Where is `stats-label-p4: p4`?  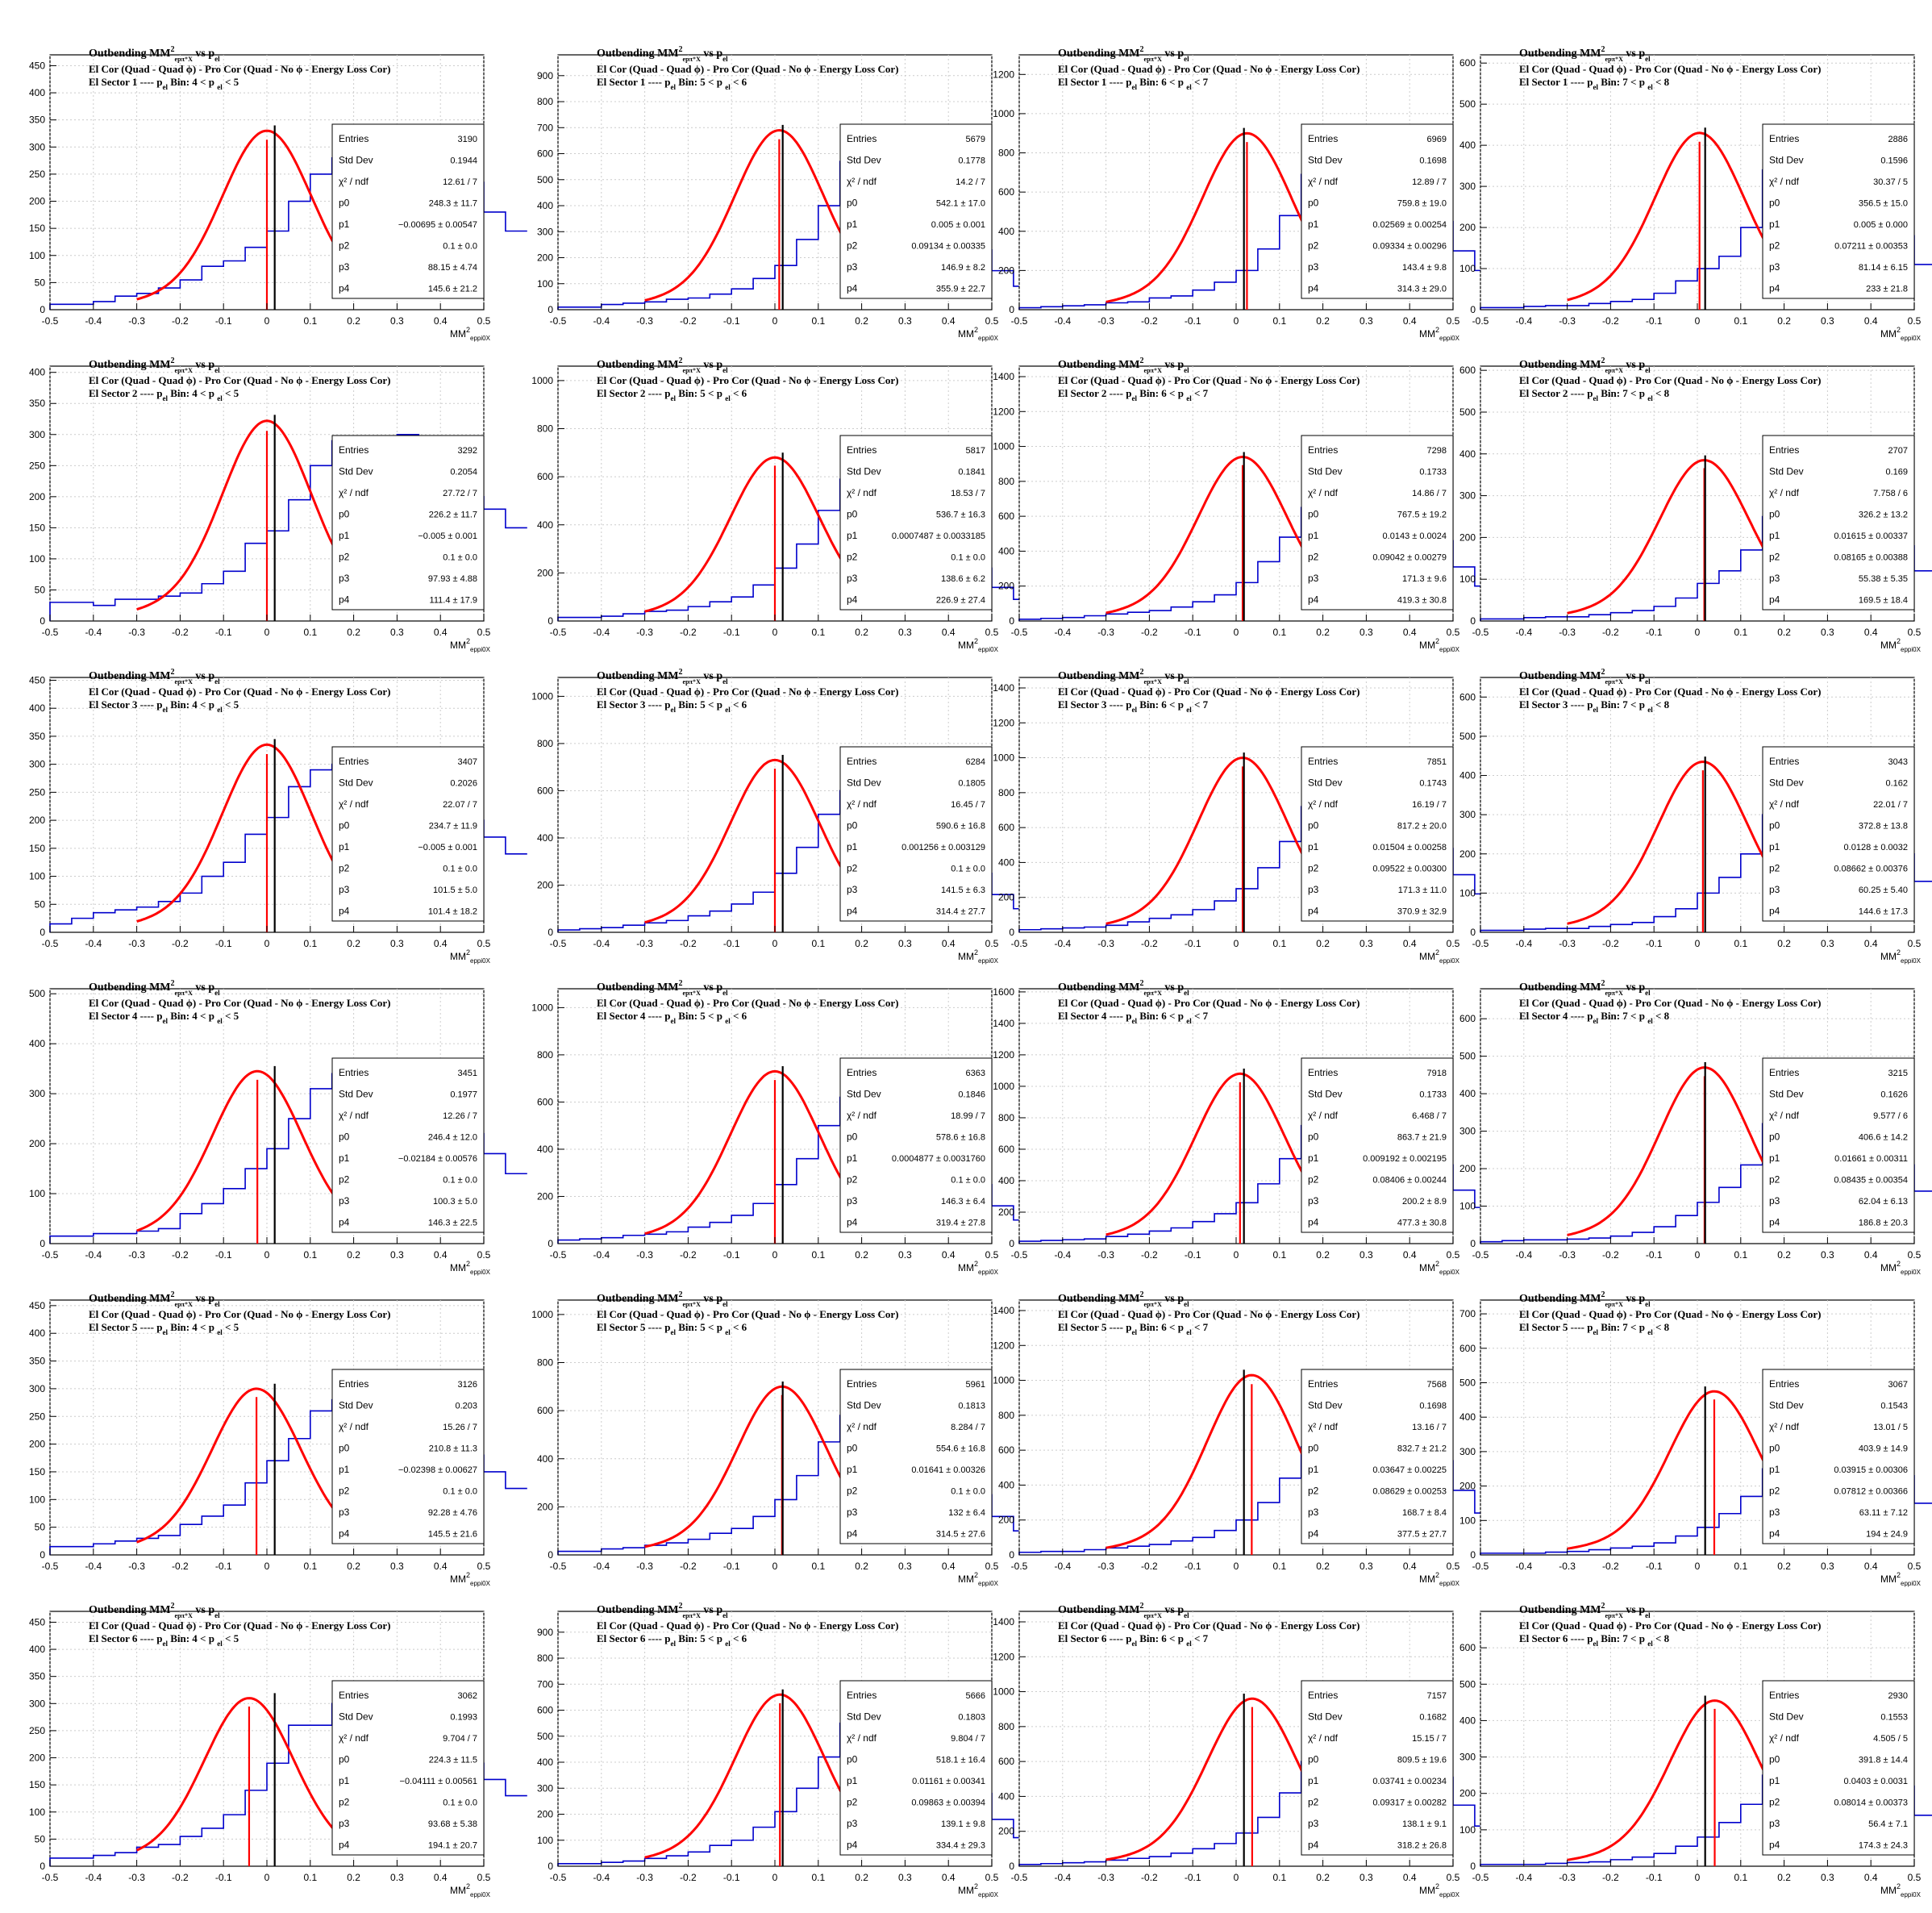 stats-label-p4: p4 is located at coordinates (852, 600).